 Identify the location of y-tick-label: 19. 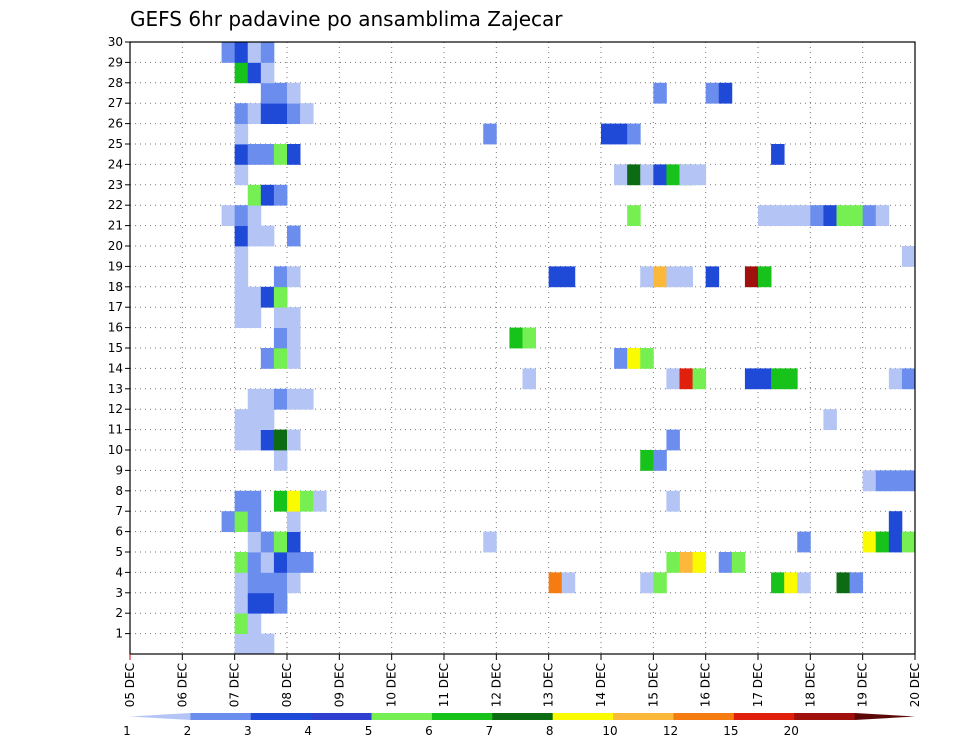
(115, 266).